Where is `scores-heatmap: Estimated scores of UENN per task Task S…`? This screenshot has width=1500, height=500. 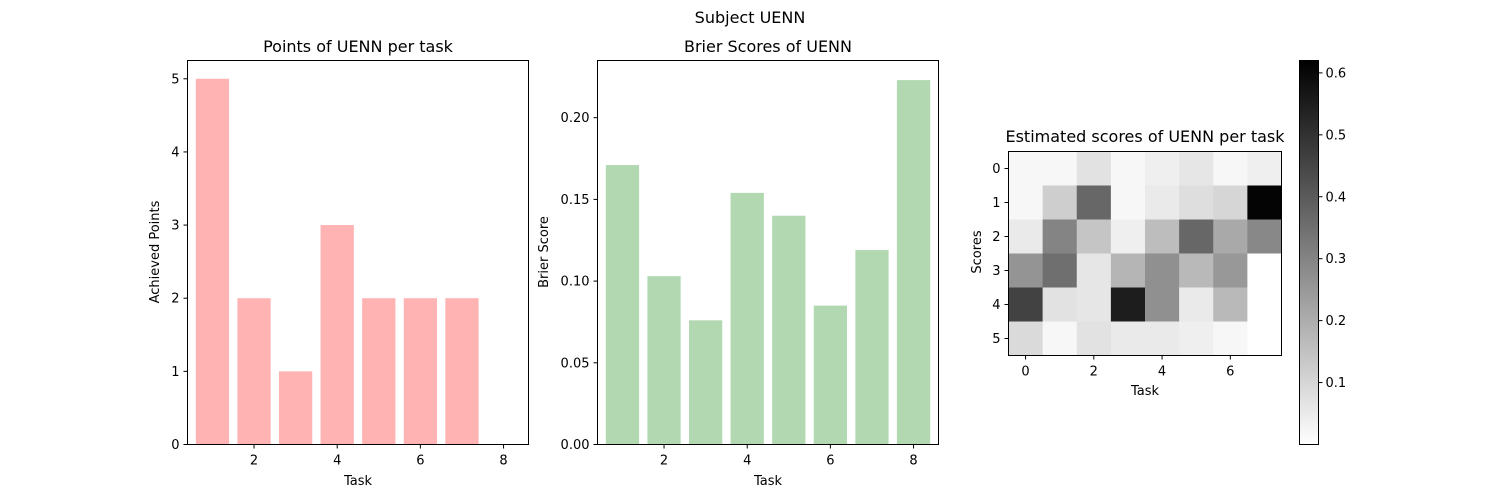
scores-heatmap: Estimated scores of UENN per task Task S… is located at coordinates (1127, 263).